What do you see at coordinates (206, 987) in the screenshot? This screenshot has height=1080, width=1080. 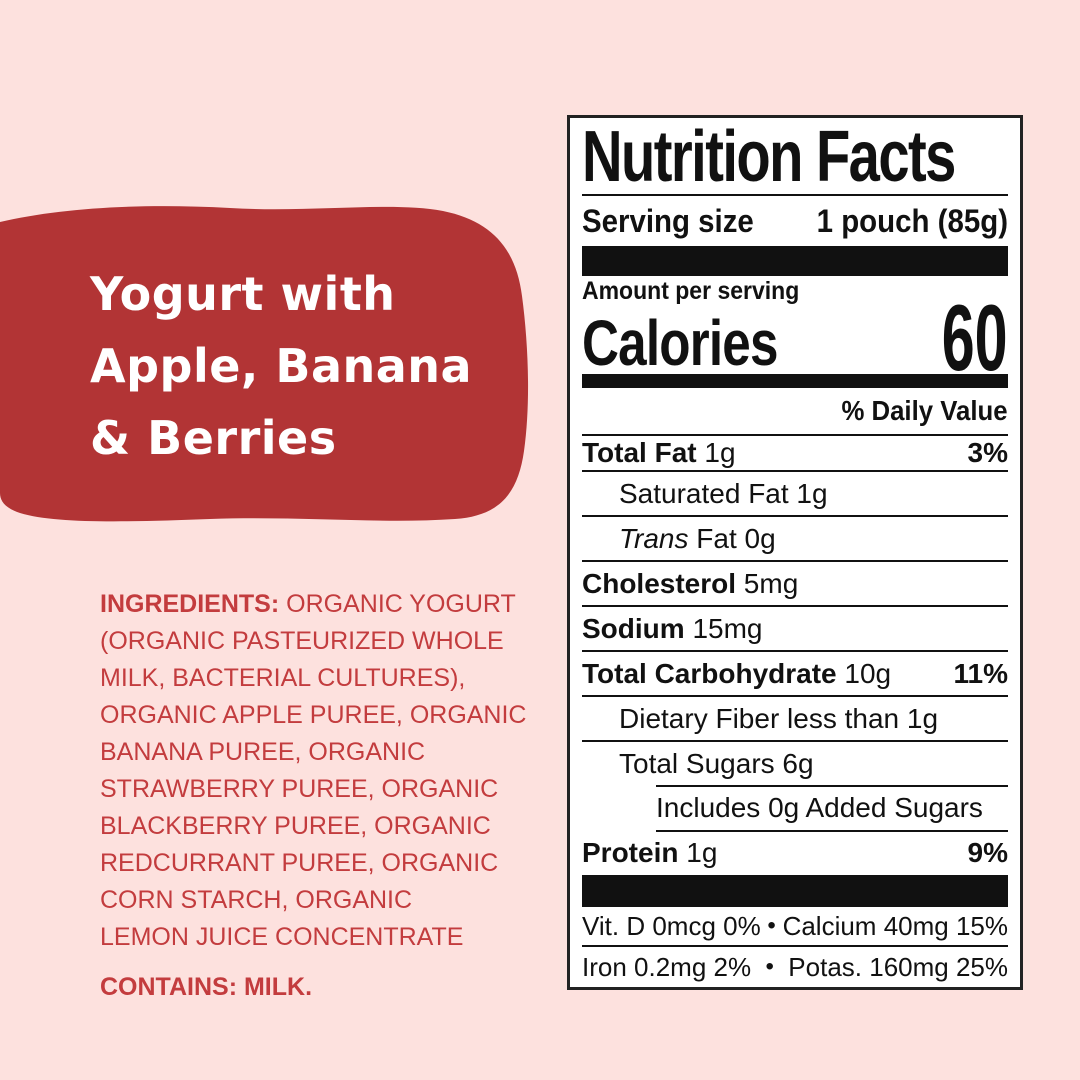 I see `contains-statement: CONTAINS: MILK.` at bounding box center [206, 987].